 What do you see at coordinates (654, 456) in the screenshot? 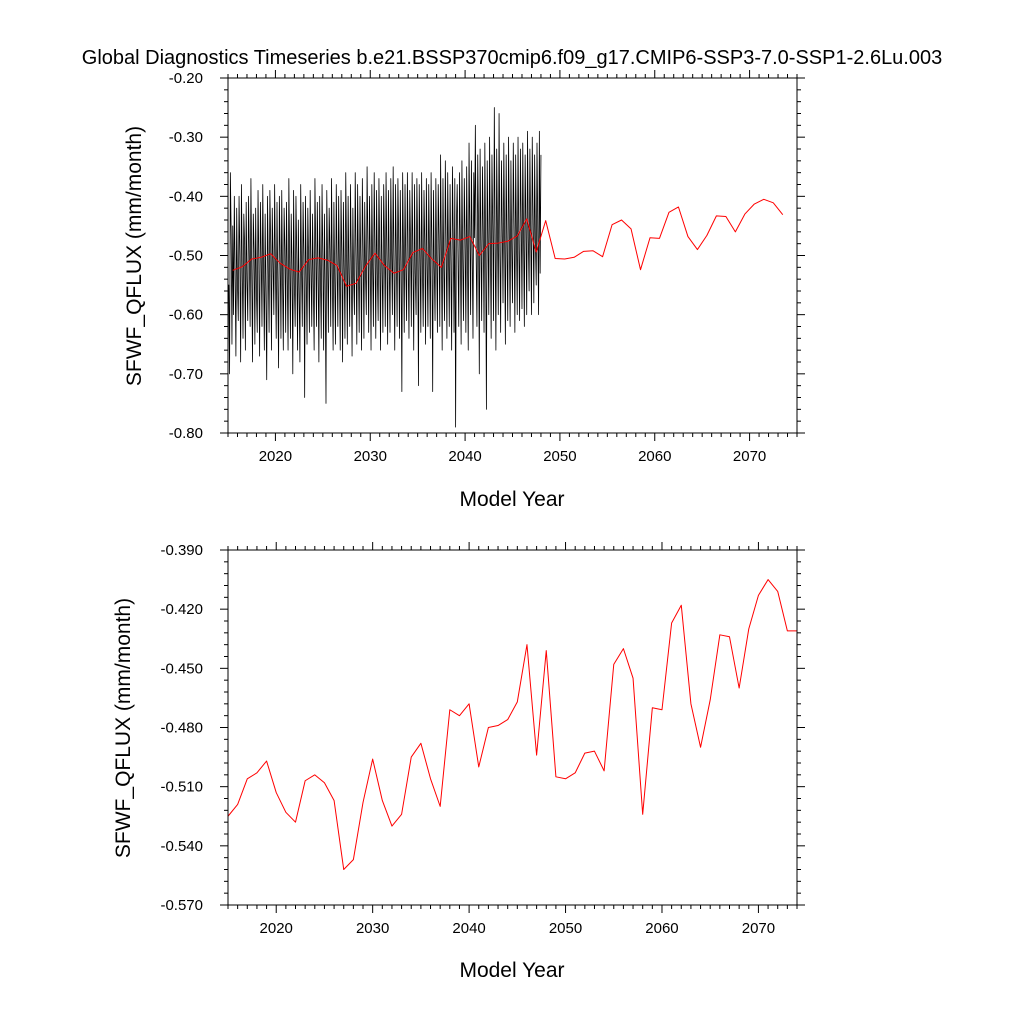
I see `top-x-tick-label: 2060` at bounding box center [654, 456].